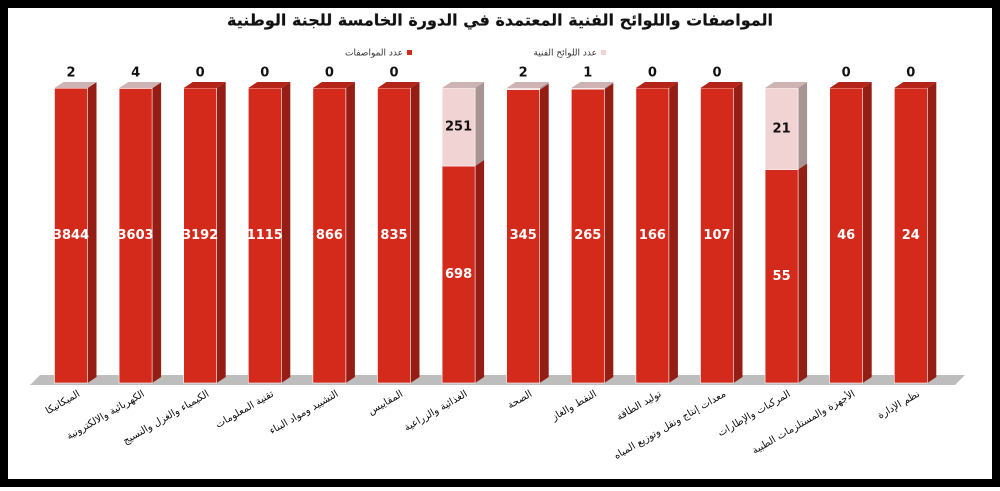  I want to click on legend-label: عدد اللوائح الفنية, so click(565, 54).